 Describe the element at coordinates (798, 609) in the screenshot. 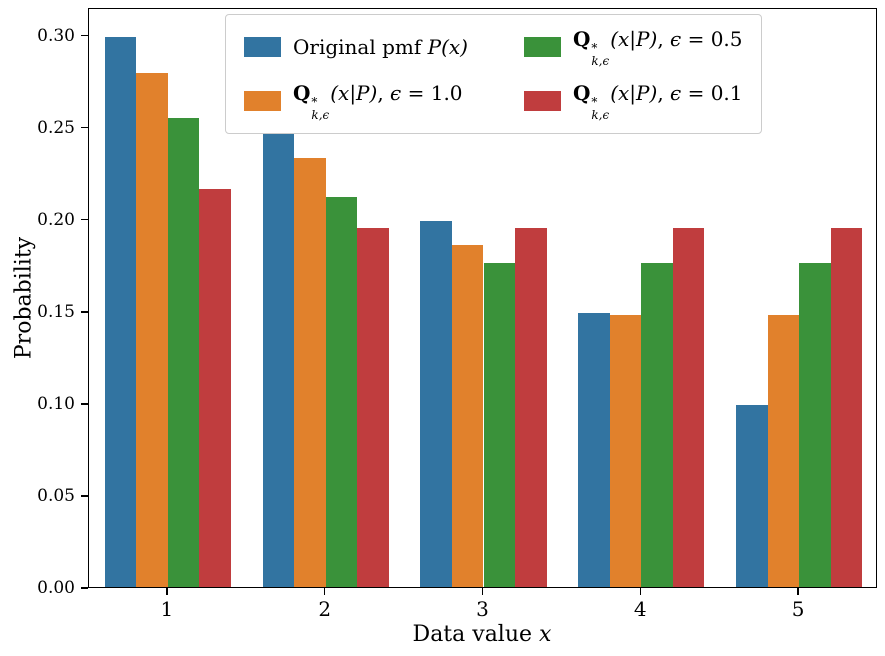

I see `x-tick-label: 5` at that location.